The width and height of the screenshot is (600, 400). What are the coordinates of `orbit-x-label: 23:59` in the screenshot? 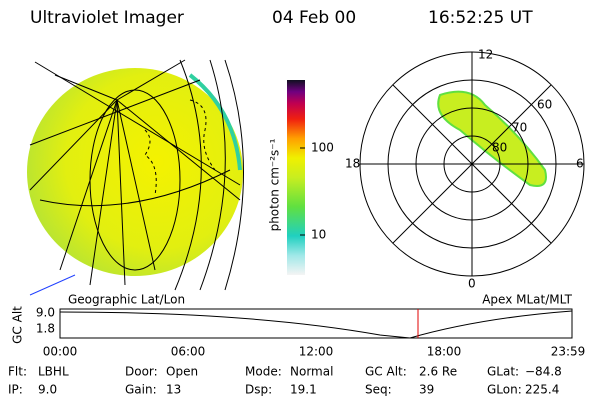 It's located at (568, 352).